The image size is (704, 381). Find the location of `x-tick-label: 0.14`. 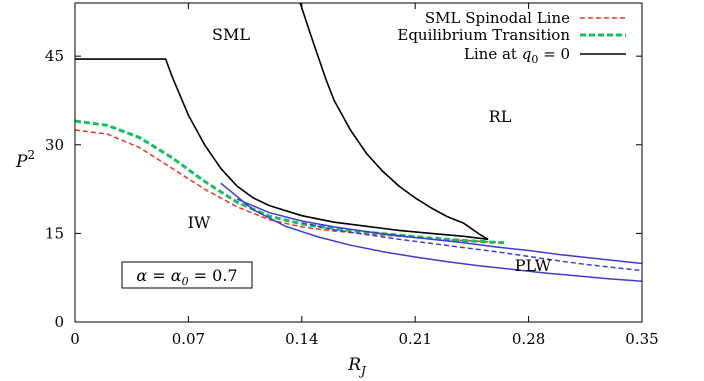

x-tick-label: 0.14 is located at coordinates (301, 339).